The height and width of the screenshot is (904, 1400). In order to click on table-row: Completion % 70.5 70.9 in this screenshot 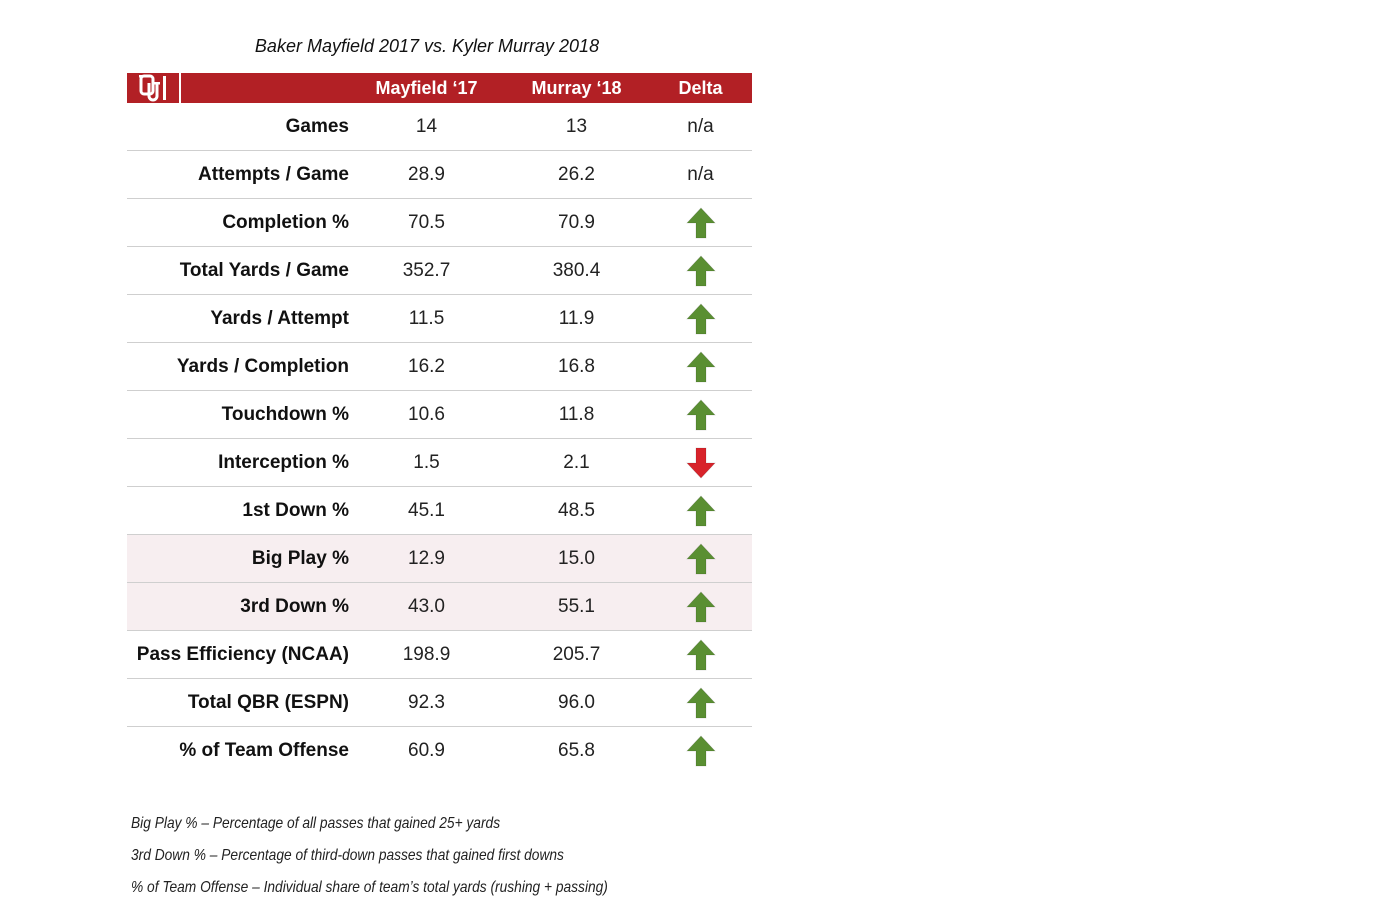, I will do `click(439, 223)`.